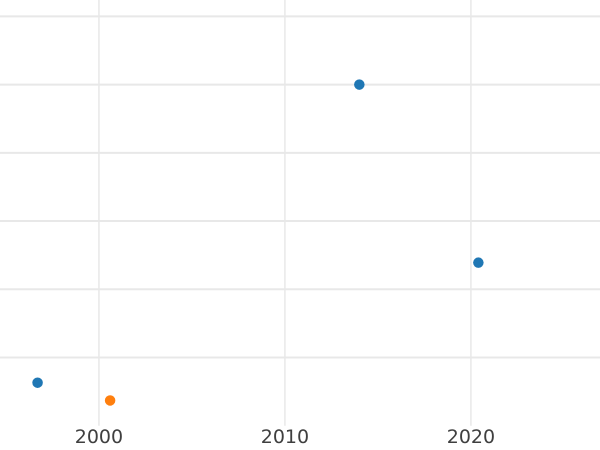  What do you see at coordinates (110, 400) in the screenshot?
I see `orange-series-point` at bounding box center [110, 400].